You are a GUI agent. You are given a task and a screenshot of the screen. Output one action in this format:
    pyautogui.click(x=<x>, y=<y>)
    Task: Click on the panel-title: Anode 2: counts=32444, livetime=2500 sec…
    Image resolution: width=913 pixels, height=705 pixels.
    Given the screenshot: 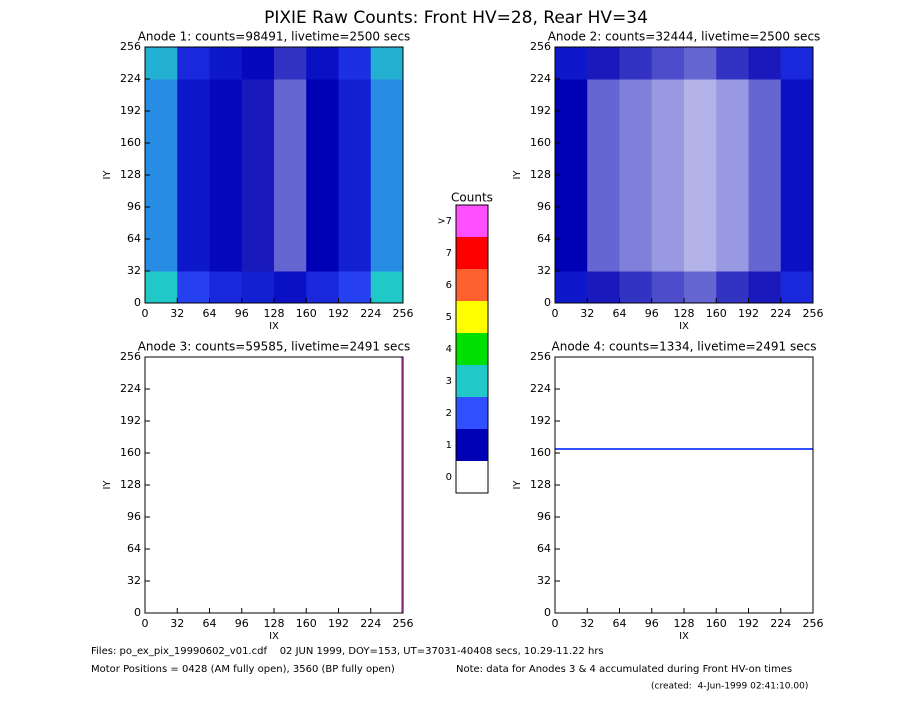 What is the action you would take?
    pyautogui.click(x=684, y=37)
    